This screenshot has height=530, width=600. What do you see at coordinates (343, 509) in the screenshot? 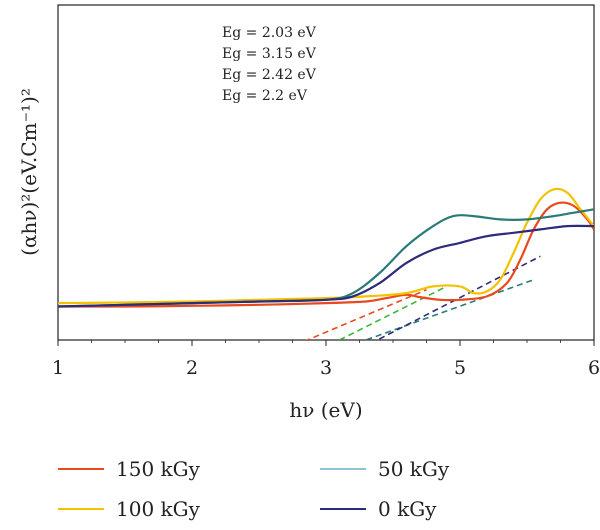
I see `legend-swatch-0kgy` at bounding box center [343, 509].